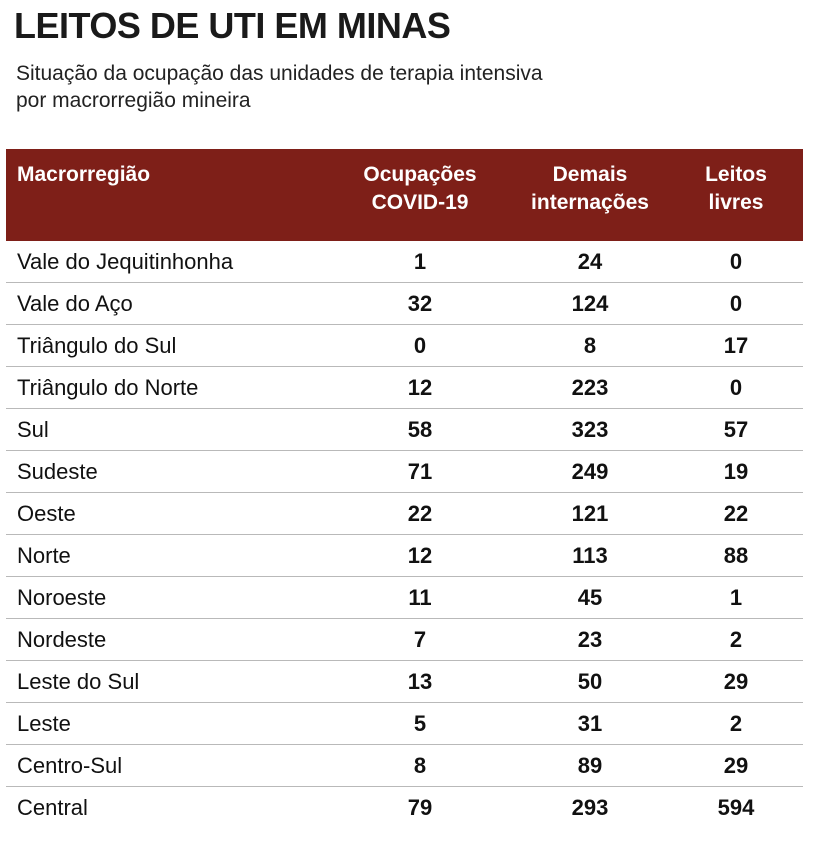 This screenshot has height=842, width=820. I want to click on cell-demais-internacoes: 293, so click(590, 807).